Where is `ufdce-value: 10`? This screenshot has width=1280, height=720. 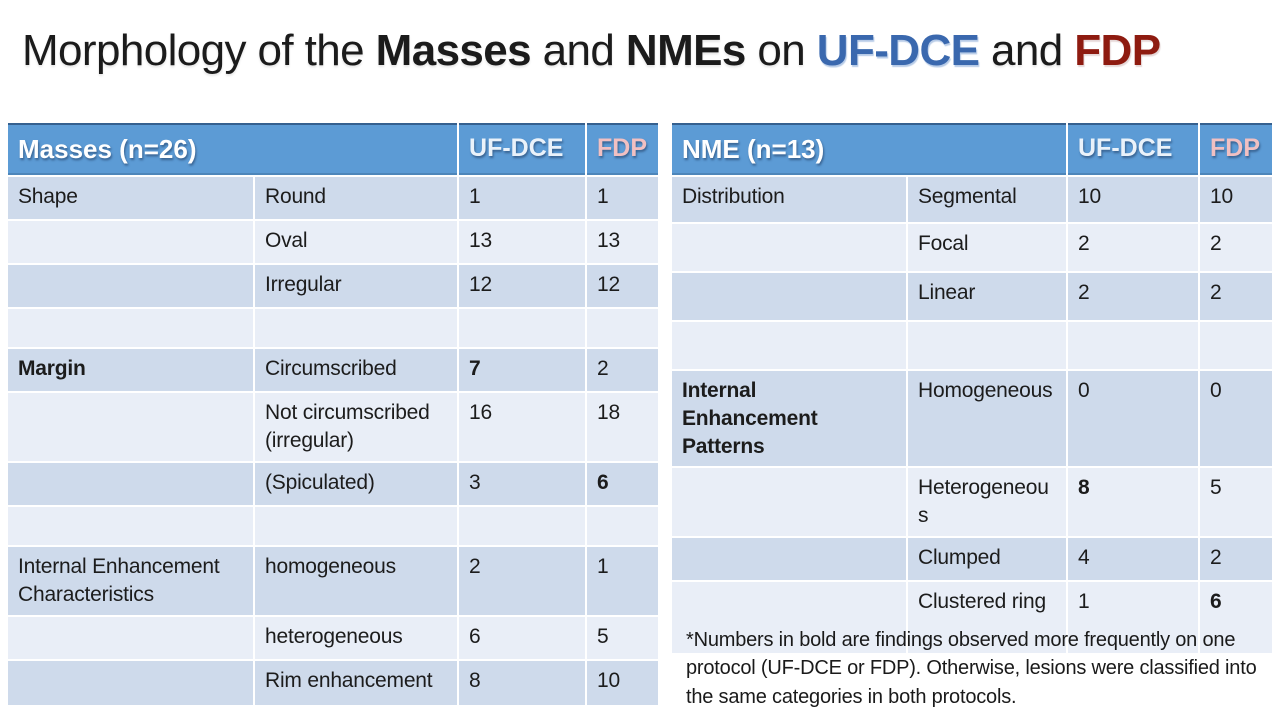 ufdce-value: 10 is located at coordinates (1133, 200).